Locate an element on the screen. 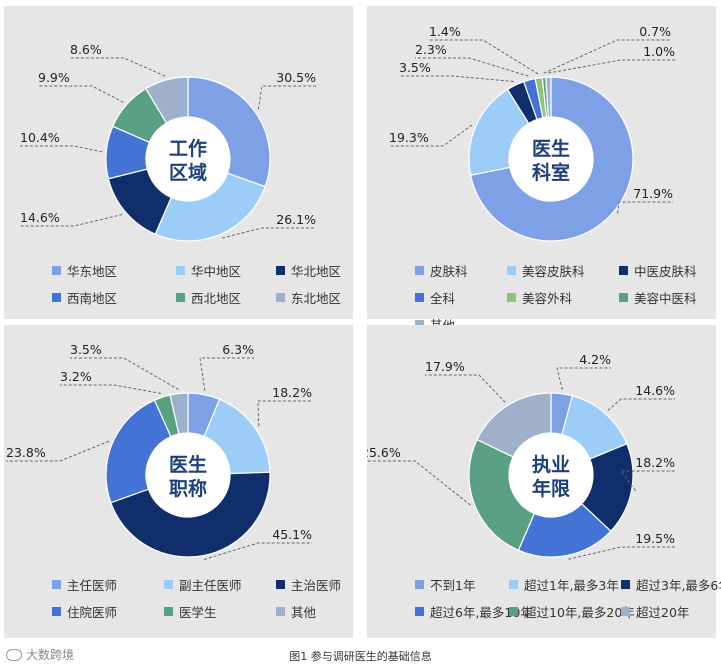 This screenshot has height=670, width=721. pct-label-1: 4.2% is located at coordinates (595, 359).